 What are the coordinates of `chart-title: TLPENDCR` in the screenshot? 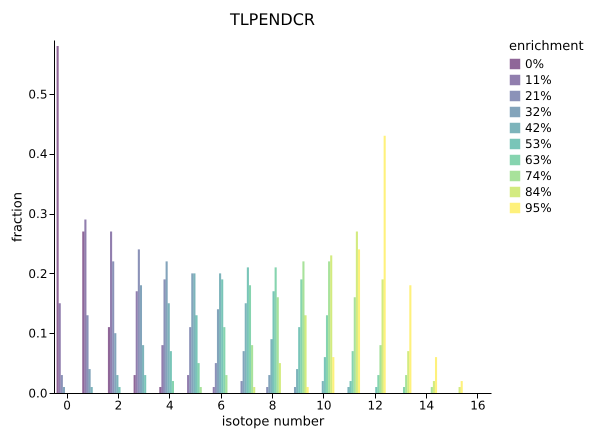 It's located at (272, 19).